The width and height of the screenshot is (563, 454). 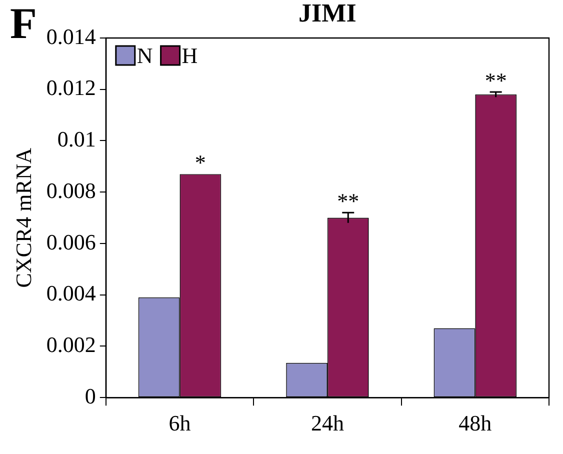 I want to click on y-tick-label: 0.006, so click(x=71, y=241).